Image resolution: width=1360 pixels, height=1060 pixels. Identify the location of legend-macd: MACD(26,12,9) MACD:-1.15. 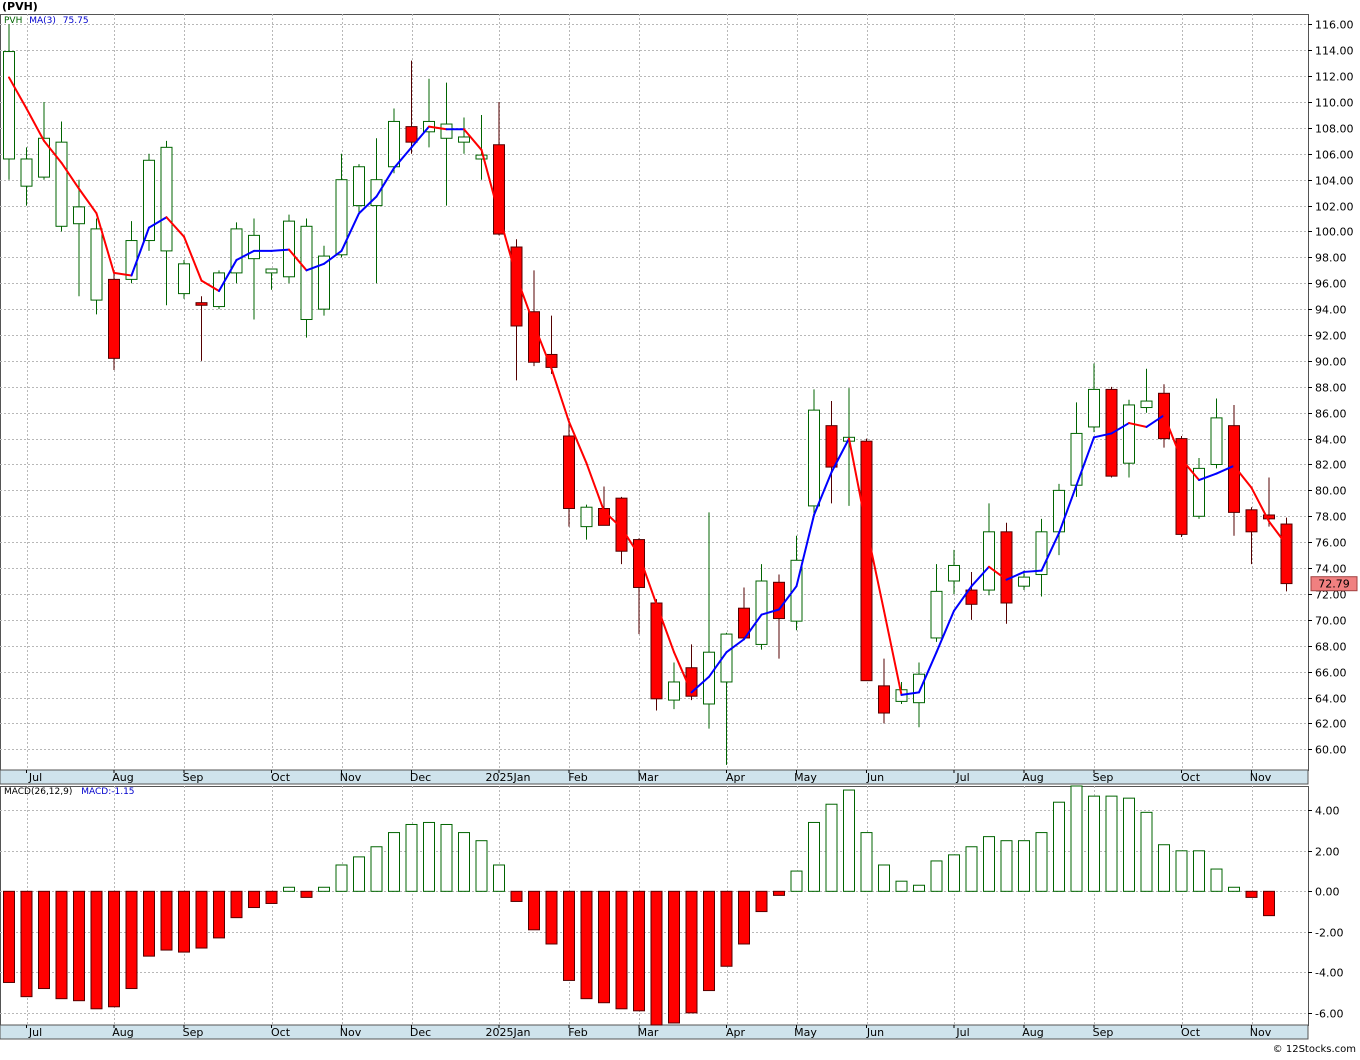
(69, 792).